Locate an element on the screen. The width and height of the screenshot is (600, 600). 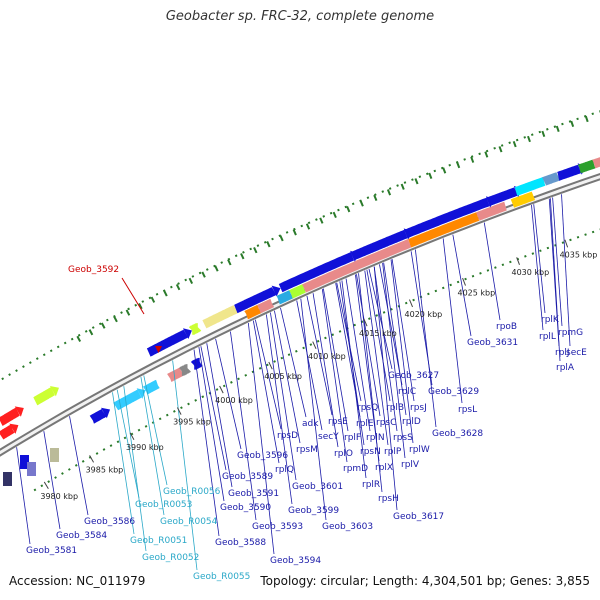
feature-label: rpsH is located at coordinates (388, 499).